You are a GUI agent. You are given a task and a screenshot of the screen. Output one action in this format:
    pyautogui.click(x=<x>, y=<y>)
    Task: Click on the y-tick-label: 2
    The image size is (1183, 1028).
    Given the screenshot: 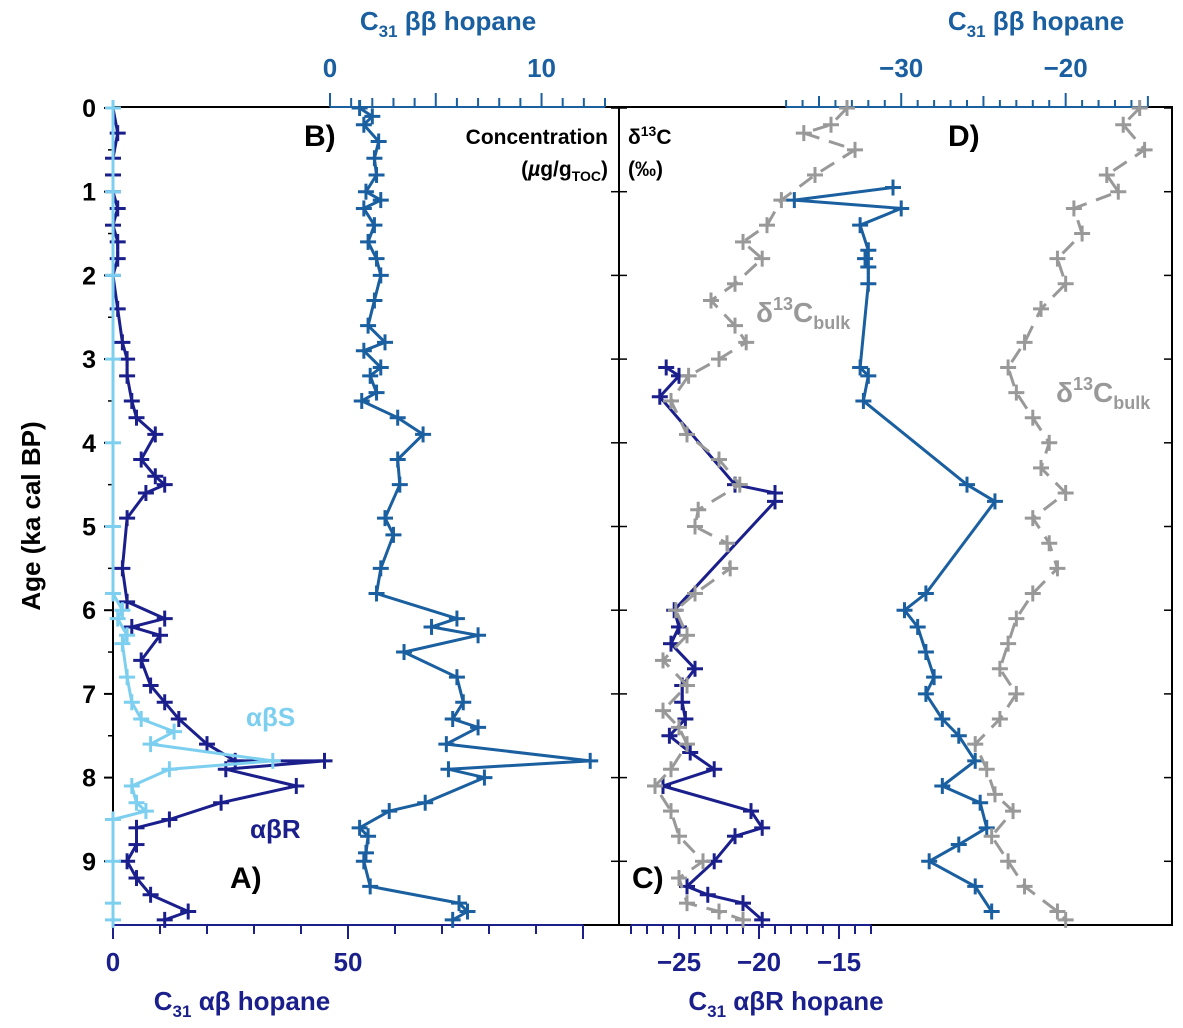 What is the action you would take?
    pyautogui.click(x=89, y=276)
    